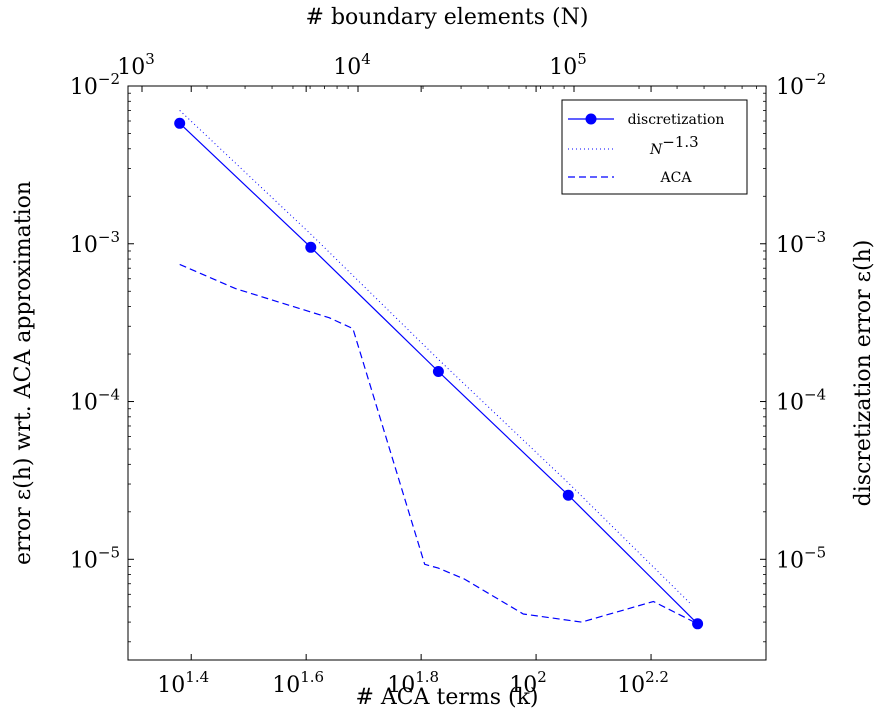  I want to click on y-tick-label: 10⁻⁵, so click(95, 558).